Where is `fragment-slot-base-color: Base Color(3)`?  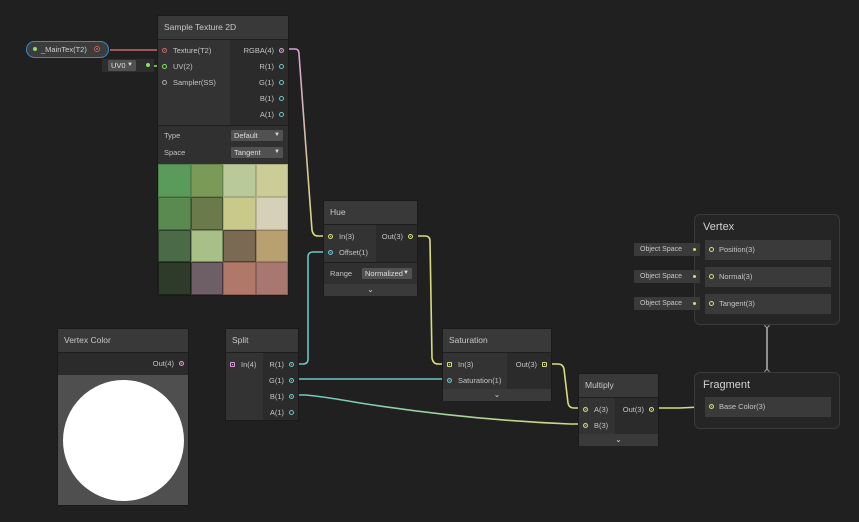
fragment-slot-base-color: Base Color(3) is located at coordinates (768, 407).